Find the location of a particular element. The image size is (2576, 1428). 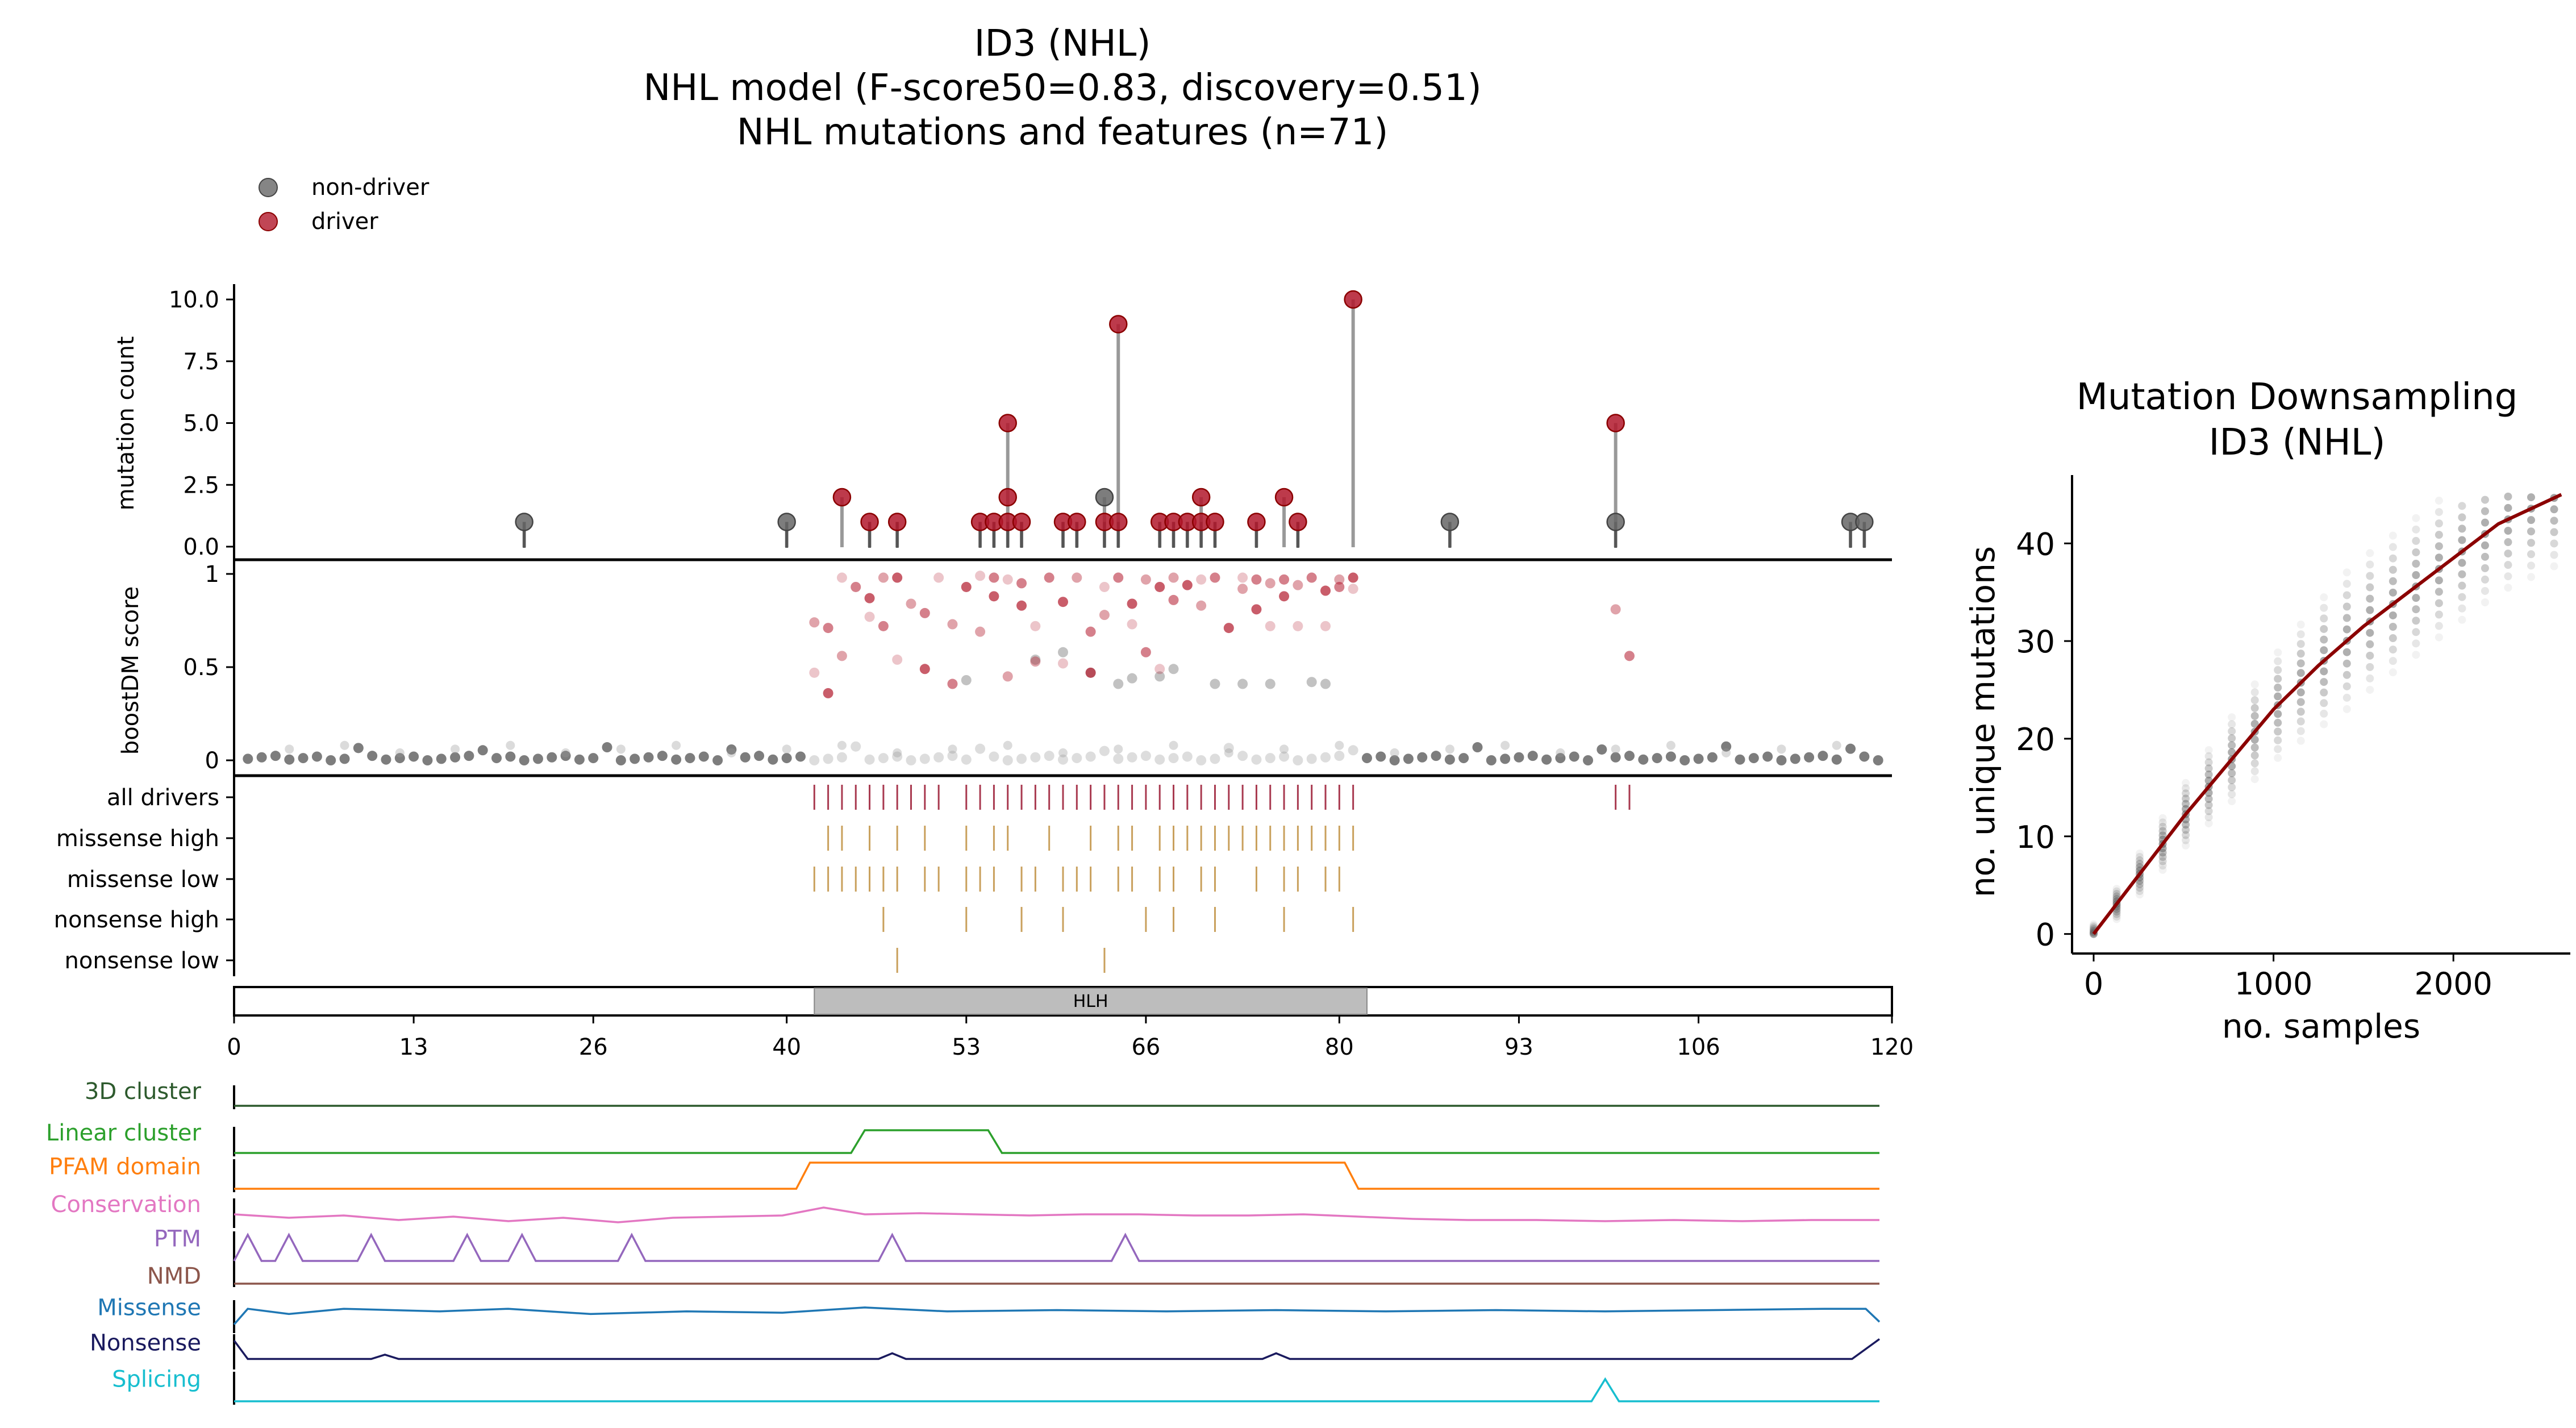

track-label: NMD is located at coordinates (174, 1276).